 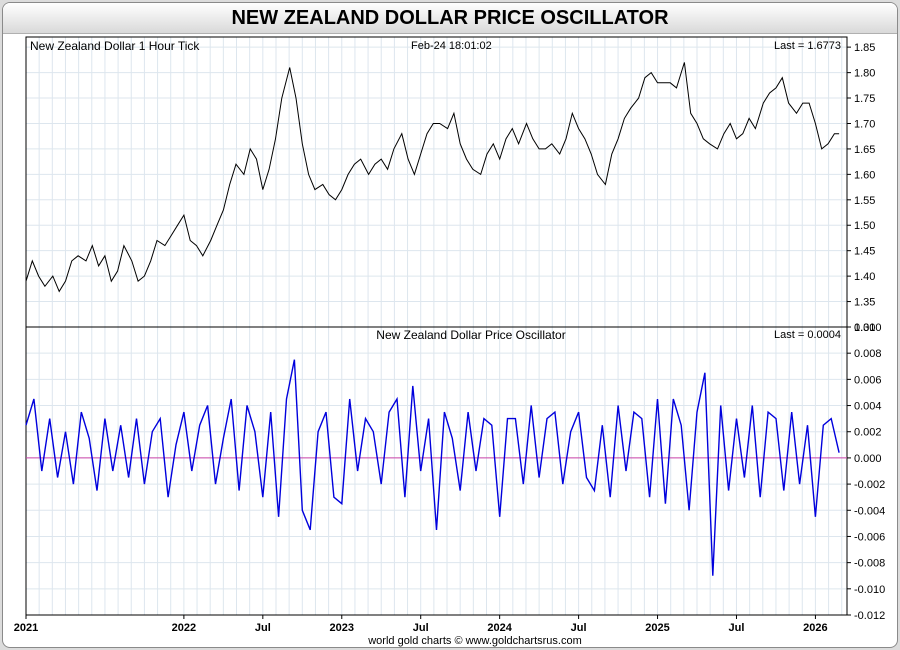 What do you see at coordinates (342, 628) in the screenshot?
I see `x-axis-tick-label: 2023` at bounding box center [342, 628].